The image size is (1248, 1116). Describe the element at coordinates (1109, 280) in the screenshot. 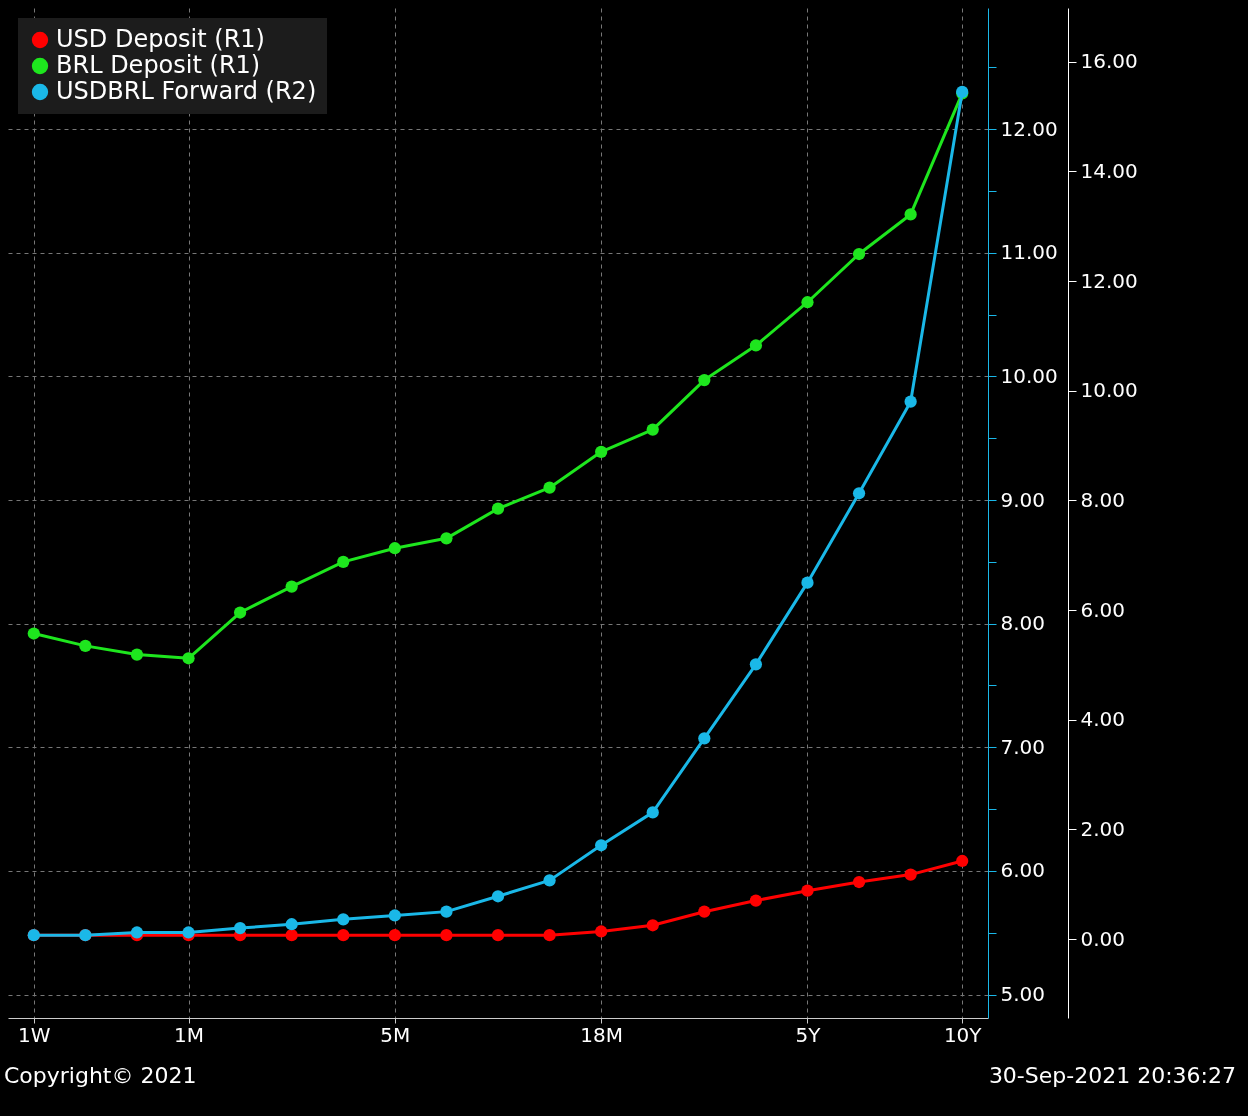

I see `y2-tick-label: 12.00` at that location.